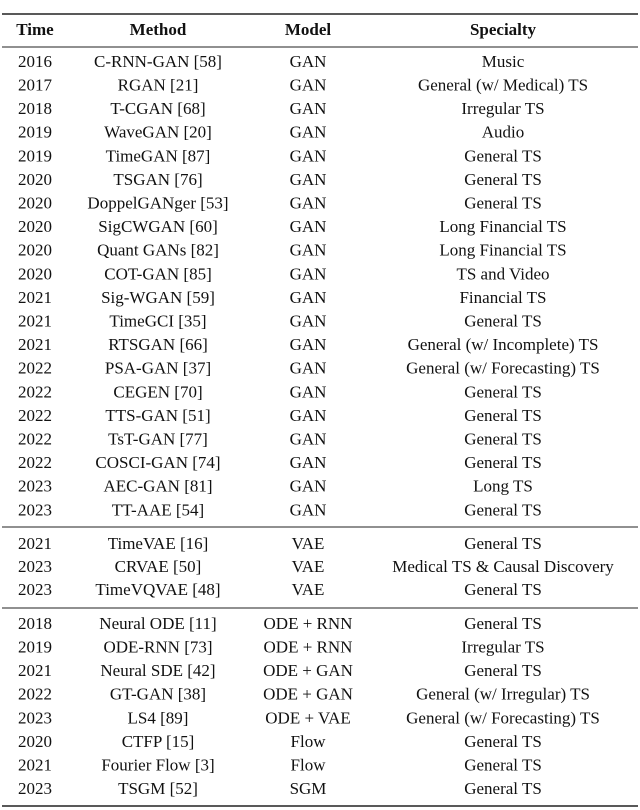 This screenshot has width=640, height=810. Describe the element at coordinates (157, 391) in the screenshot. I see `cell: CEGEN [70]` at that location.